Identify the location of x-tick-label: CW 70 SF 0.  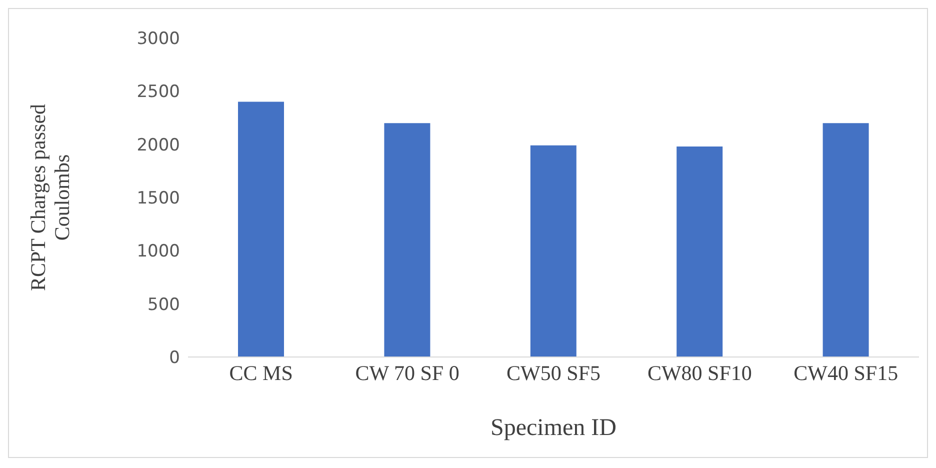
(407, 372).